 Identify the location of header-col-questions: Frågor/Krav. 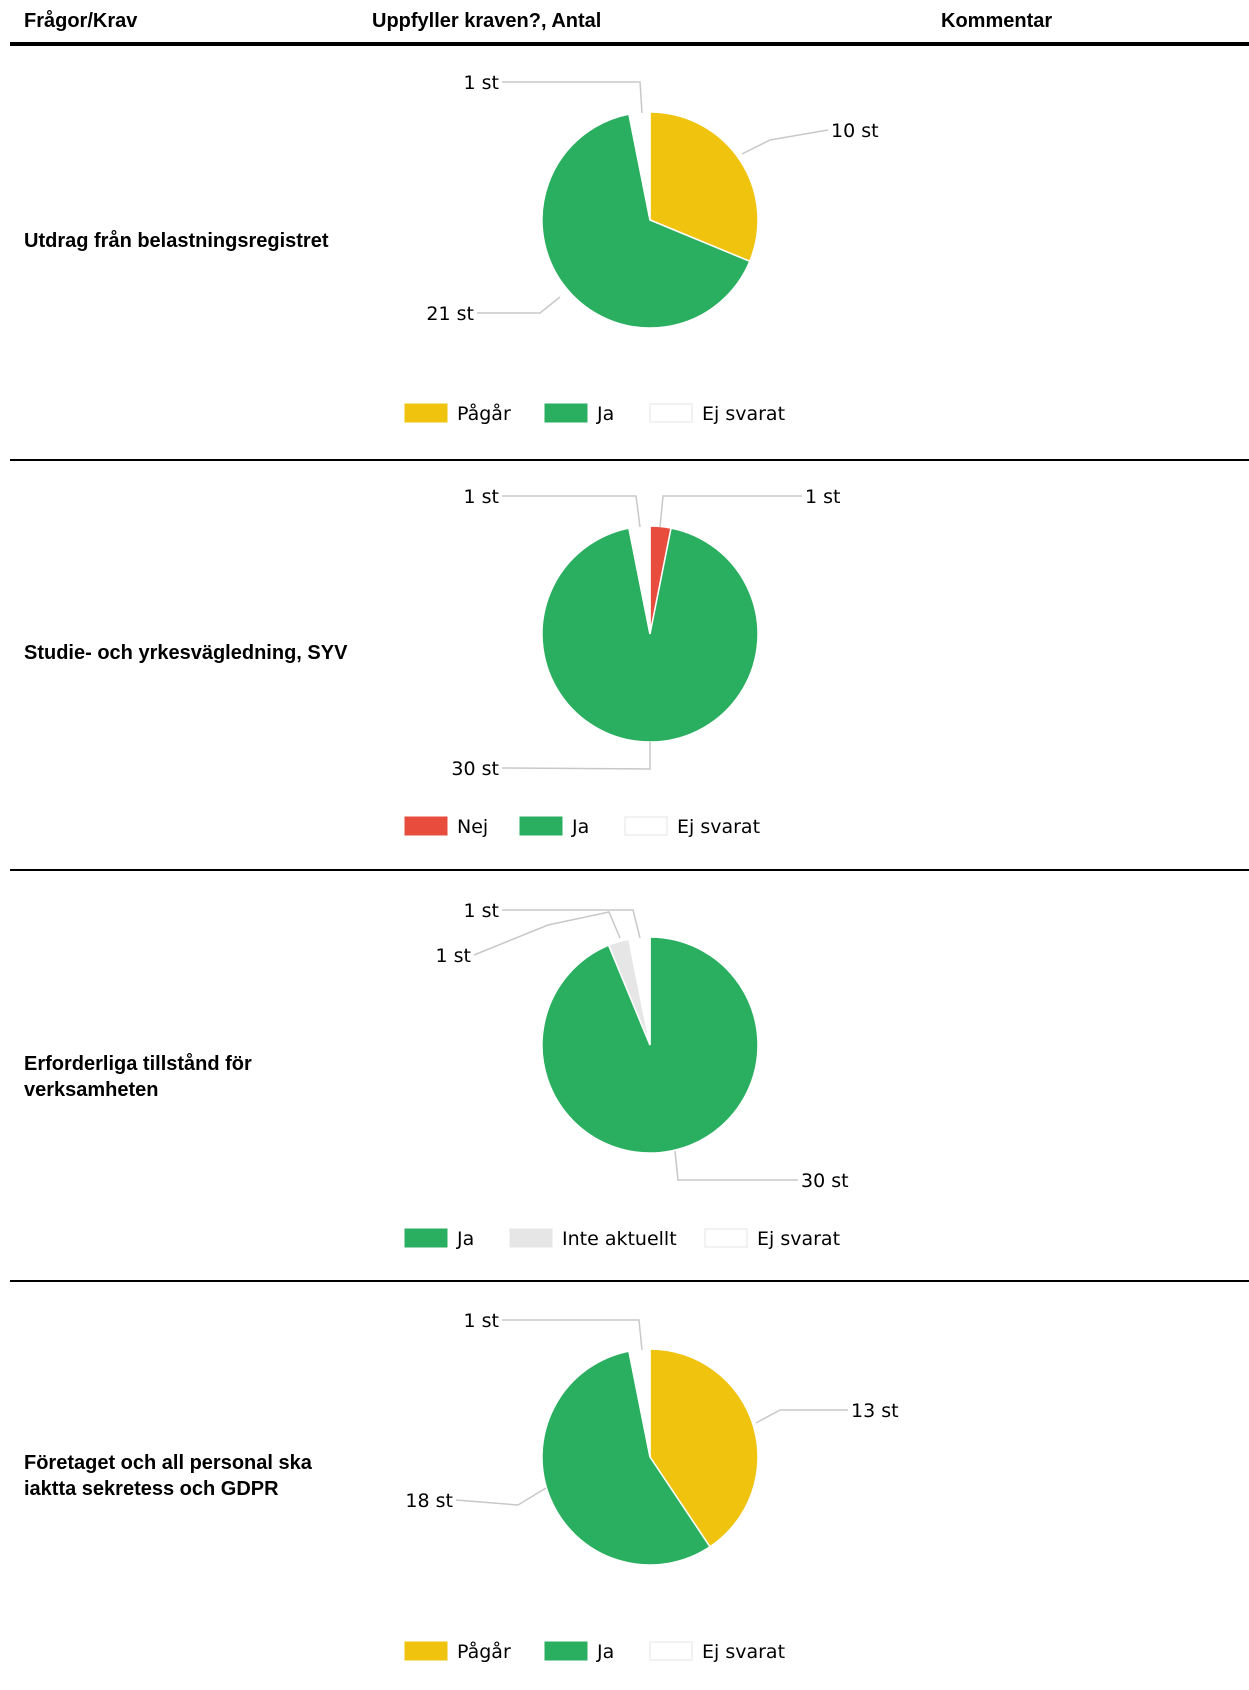
(81, 21).